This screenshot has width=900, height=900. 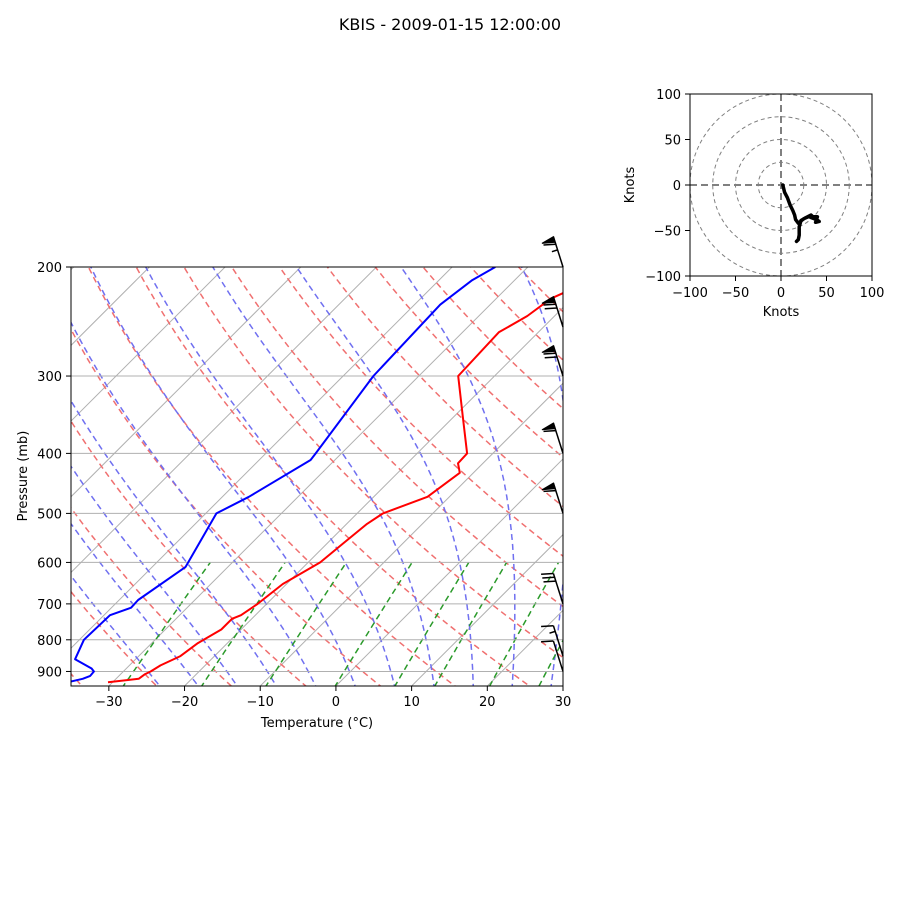 What do you see at coordinates (667, 186) in the screenshot?
I see `hodograph-y-ticks: 100 50 0 −50 −100` at bounding box center [667, 186].